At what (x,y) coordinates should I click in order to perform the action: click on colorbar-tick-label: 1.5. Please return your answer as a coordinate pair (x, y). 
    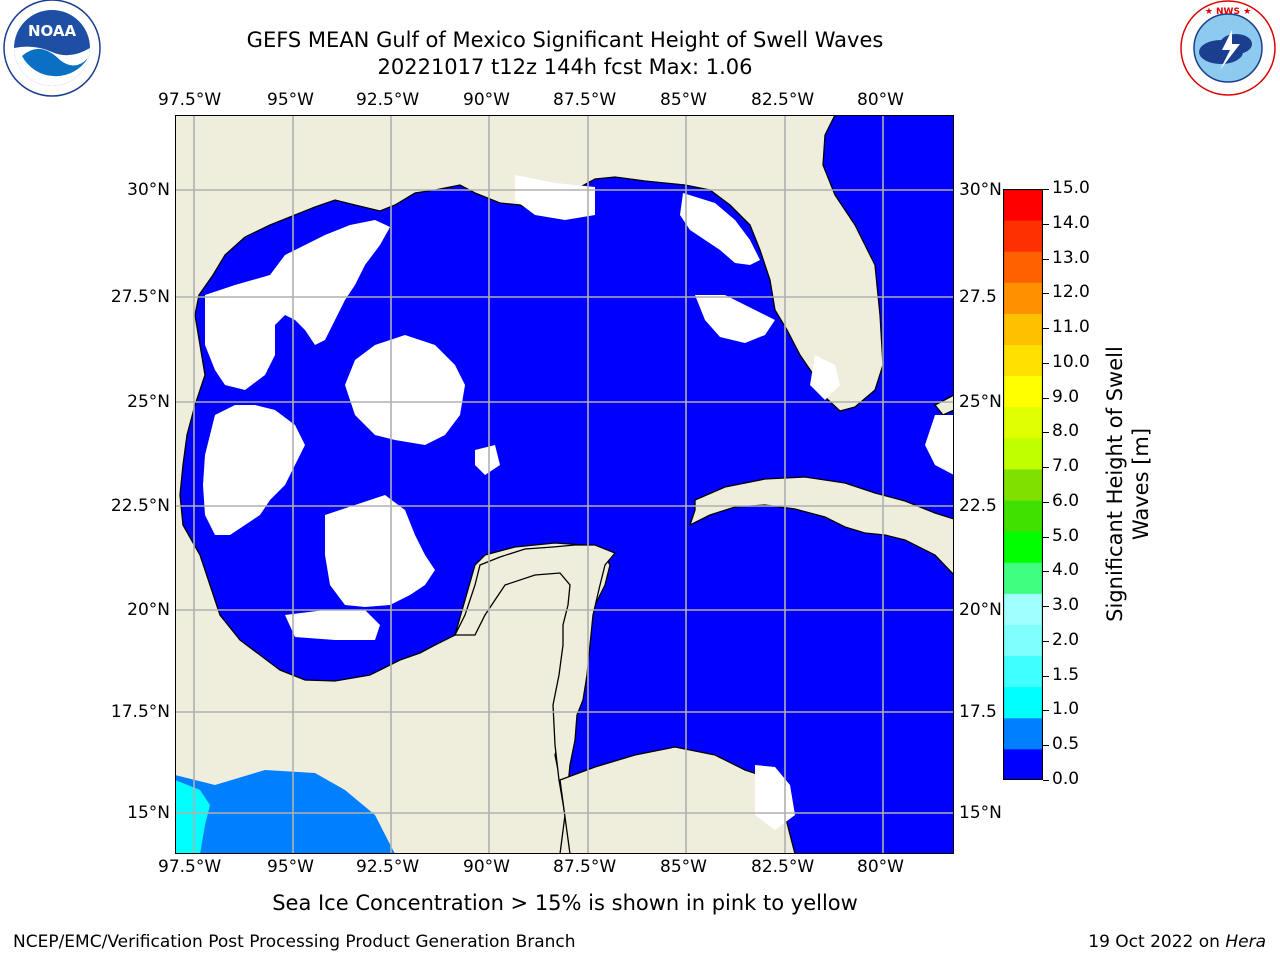
    Looking at the image, I should click on (1066, 674).